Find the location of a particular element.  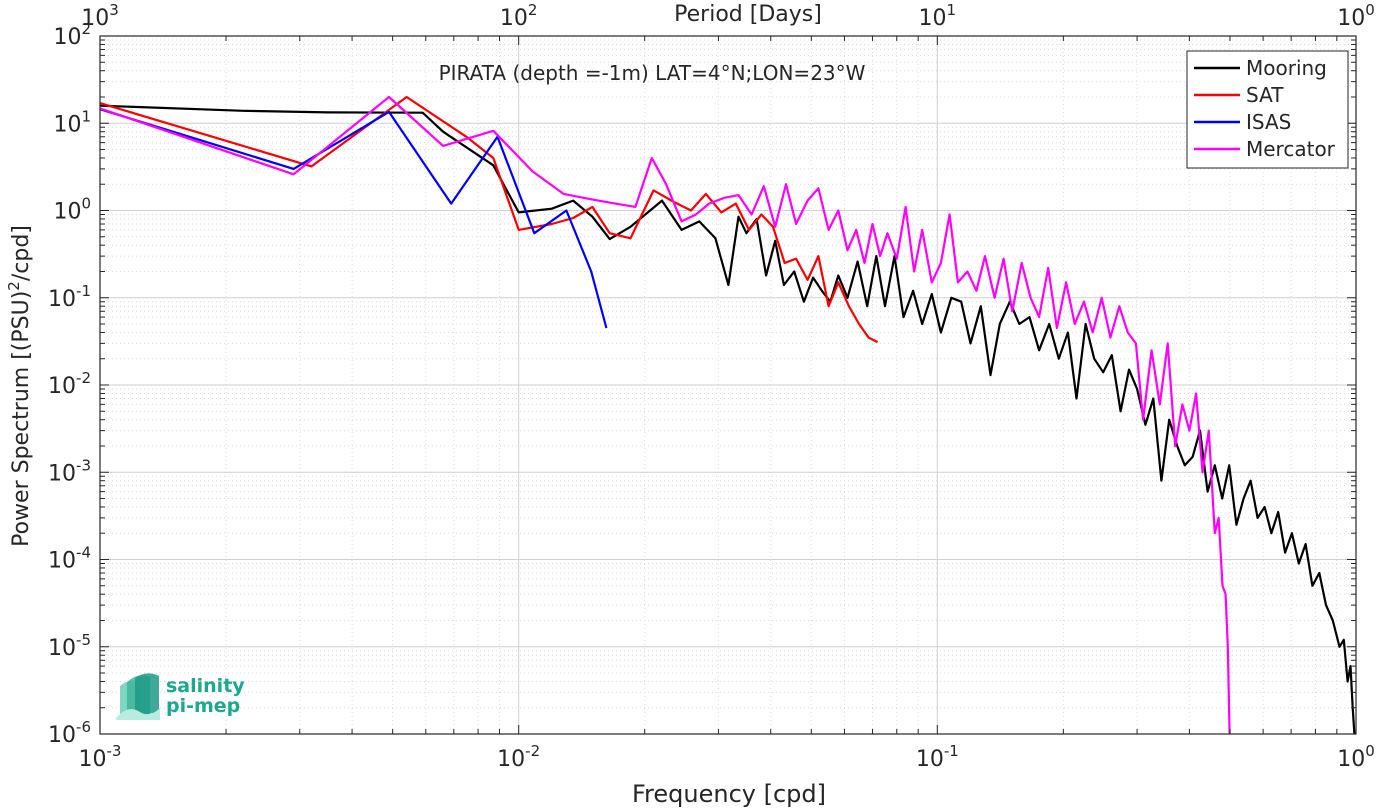

series-line-isas is located at coordinates (353, 218).